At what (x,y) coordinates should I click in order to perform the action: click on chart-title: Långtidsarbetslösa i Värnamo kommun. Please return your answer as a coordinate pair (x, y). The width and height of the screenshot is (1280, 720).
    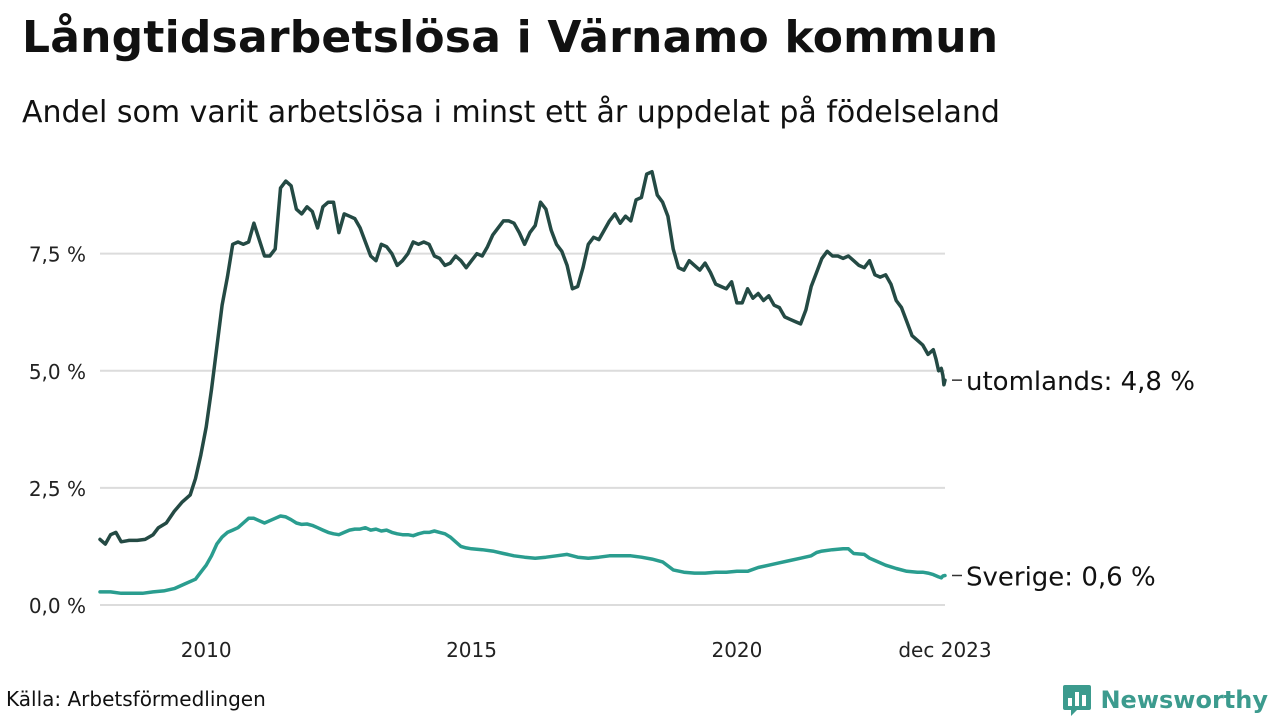
    Looking at the image, I should click on (510, 37).